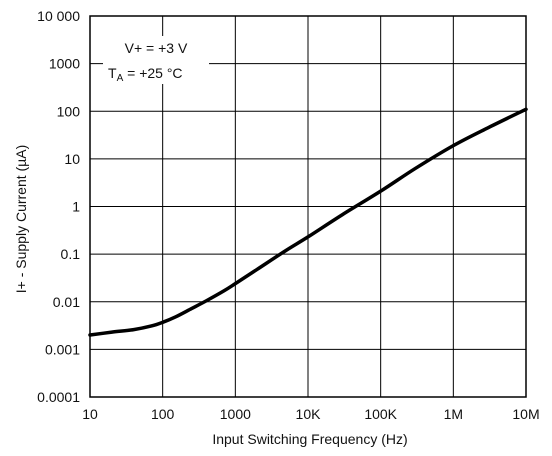 Image resolution: width=552 pixels, height=456 pixels. What do you see at coordinates (235, 414) in the screenshot?
I see `x-tick-label: 1000` at bounding box center [235, 414].